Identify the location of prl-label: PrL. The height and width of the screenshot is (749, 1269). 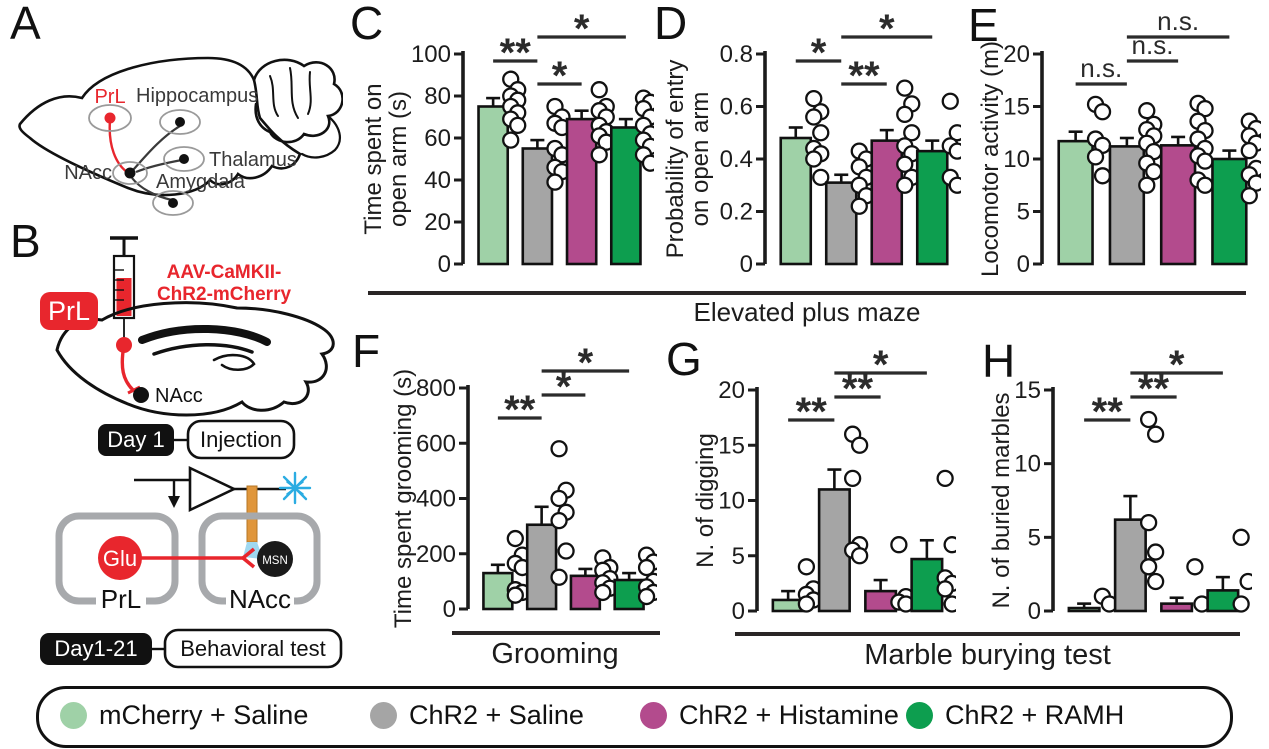
(109, 97).